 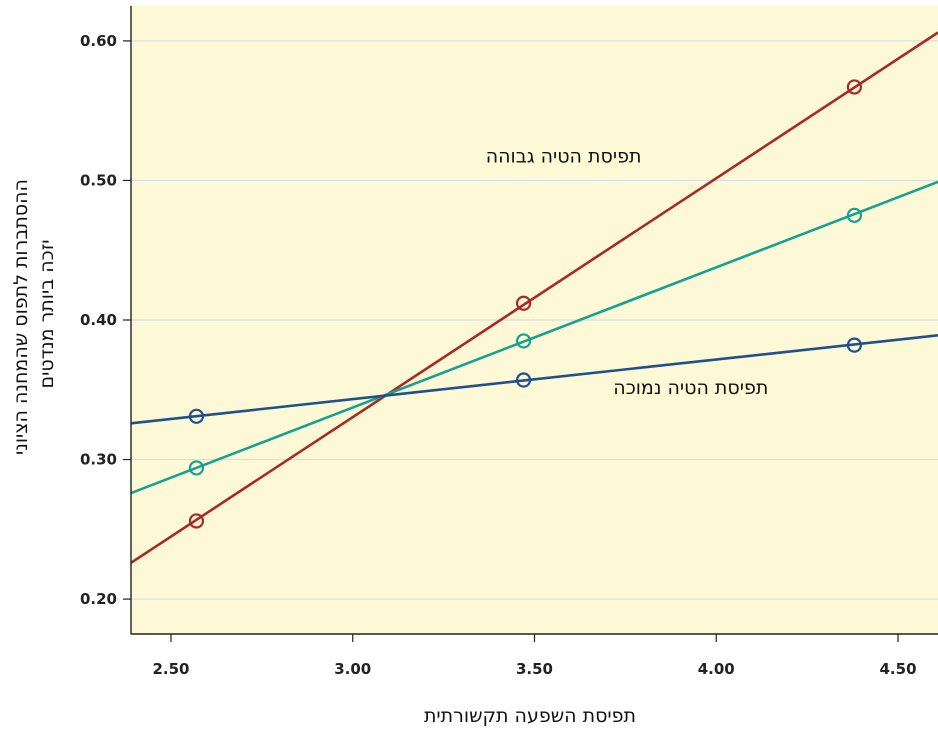 What do you see at coordinates (98, 180) in the screenshot?
I see `y-tick-label-3: 0.50` at bounding box center [98, 180].